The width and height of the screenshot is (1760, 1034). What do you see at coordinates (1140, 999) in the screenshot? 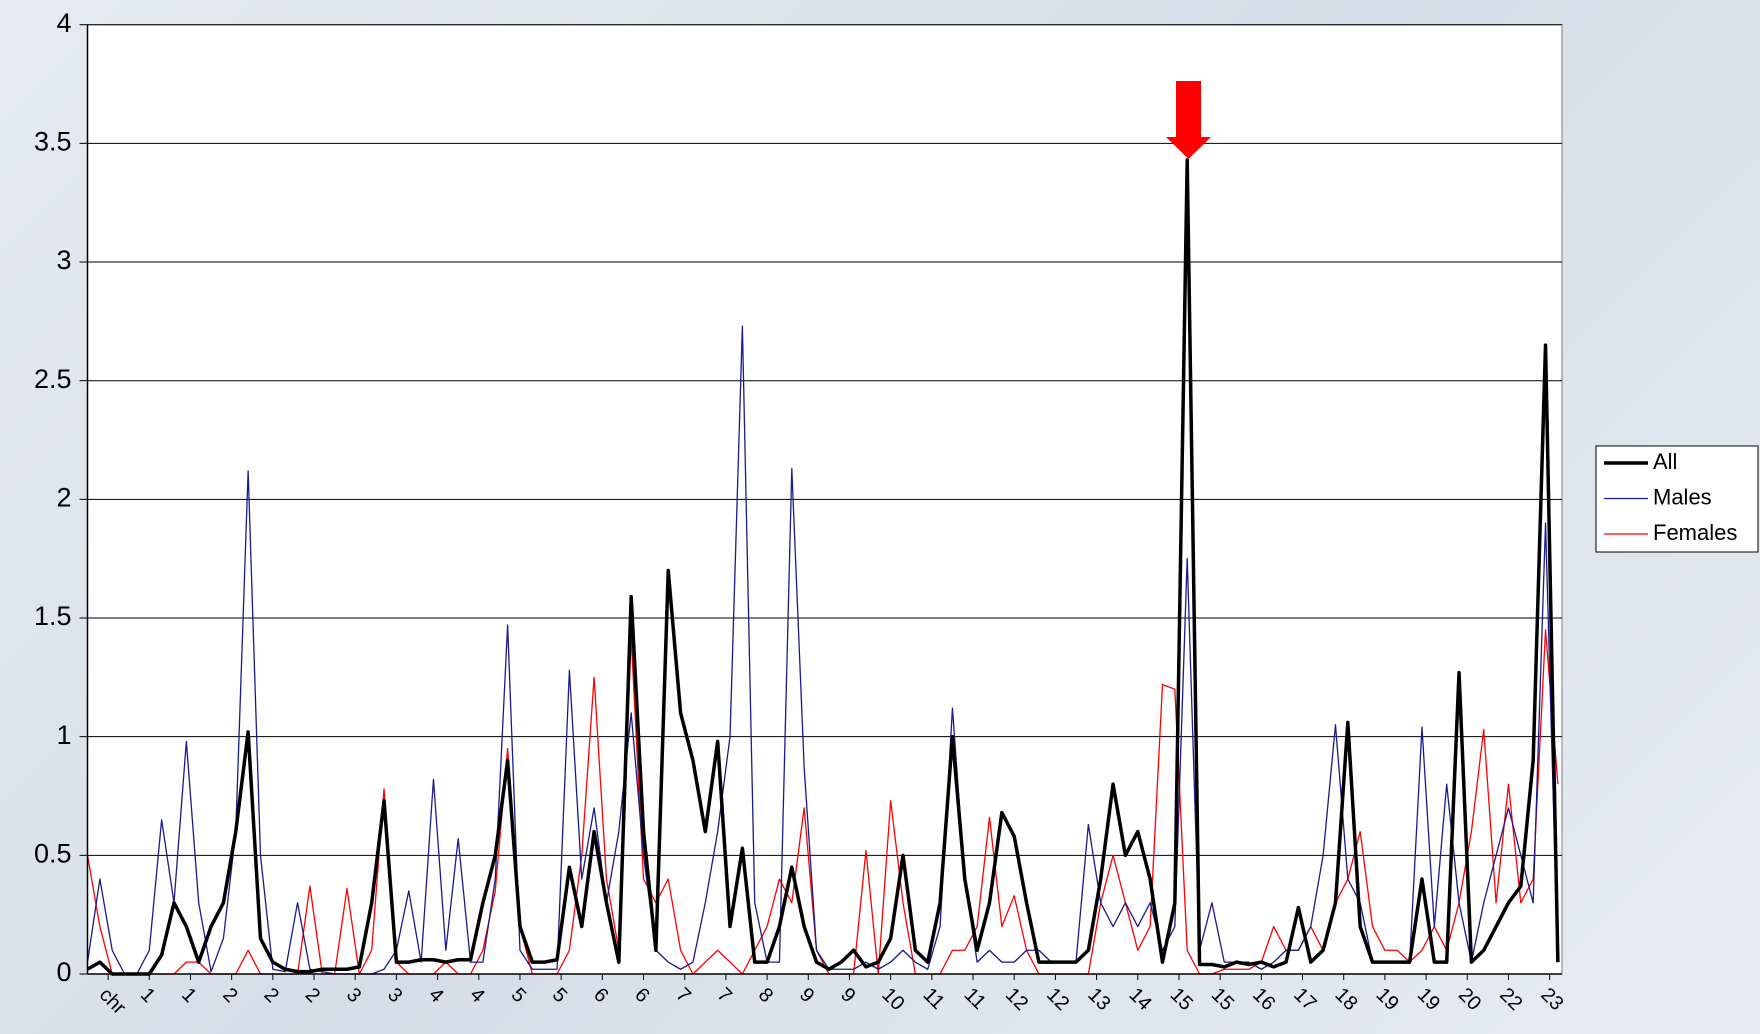
I see `x-tick-label: 14` at bounding box center [1140, 999].